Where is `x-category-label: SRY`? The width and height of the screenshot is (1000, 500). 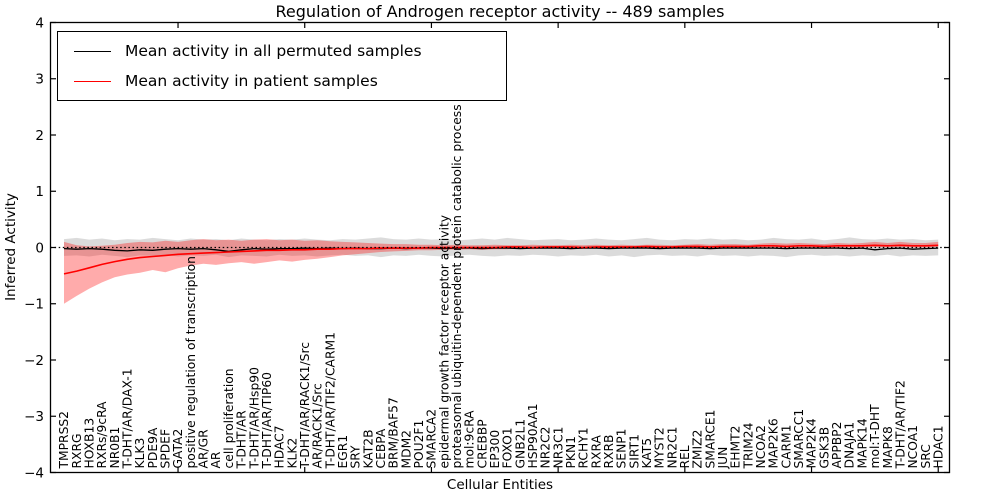
x-category-label: SRY is located at coordinates (356, 457).